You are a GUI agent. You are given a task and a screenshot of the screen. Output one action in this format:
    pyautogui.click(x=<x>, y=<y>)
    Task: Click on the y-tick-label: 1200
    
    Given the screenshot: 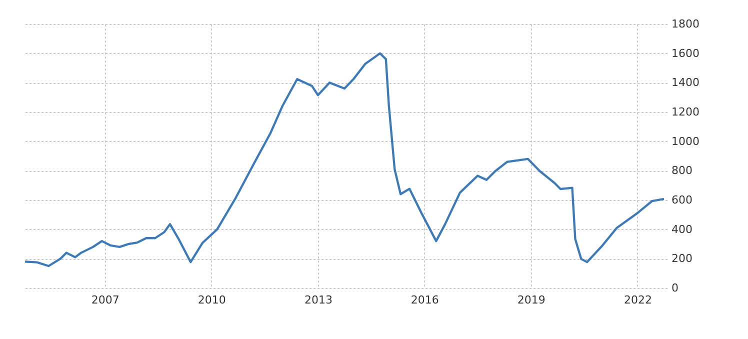 What is the action you would take?
    pyautogui.click(x=686, y=112)
    